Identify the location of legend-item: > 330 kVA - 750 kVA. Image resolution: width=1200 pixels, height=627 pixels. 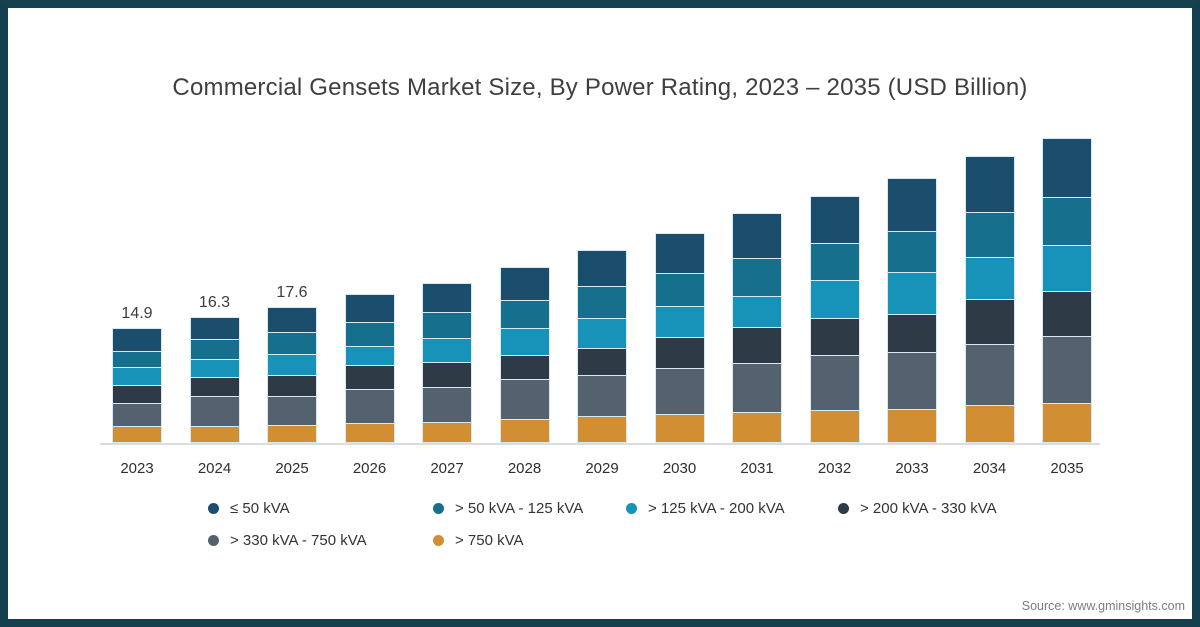
(320, 540).